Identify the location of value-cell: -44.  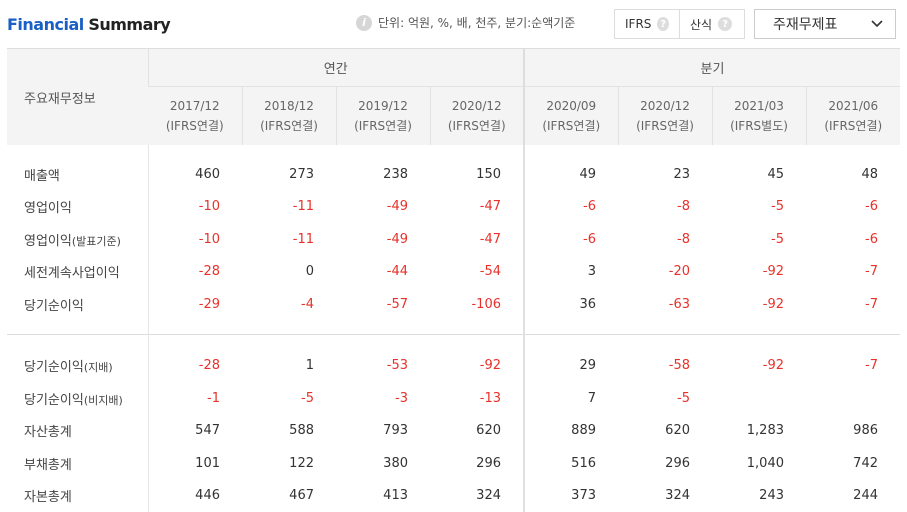
(397, 272).